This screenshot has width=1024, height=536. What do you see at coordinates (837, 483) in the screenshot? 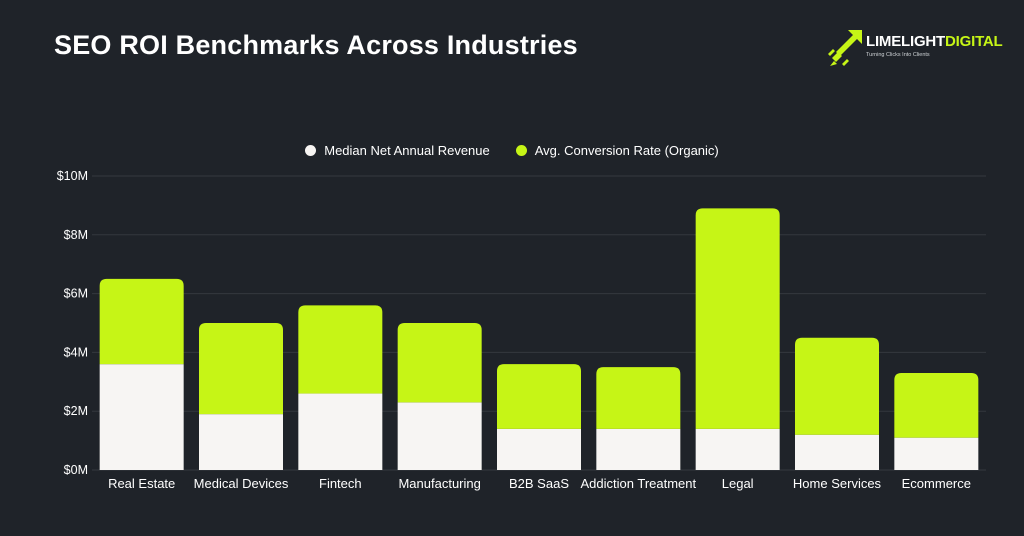
I see `x-category-label: Home Services` at bounding box center [837, 483].